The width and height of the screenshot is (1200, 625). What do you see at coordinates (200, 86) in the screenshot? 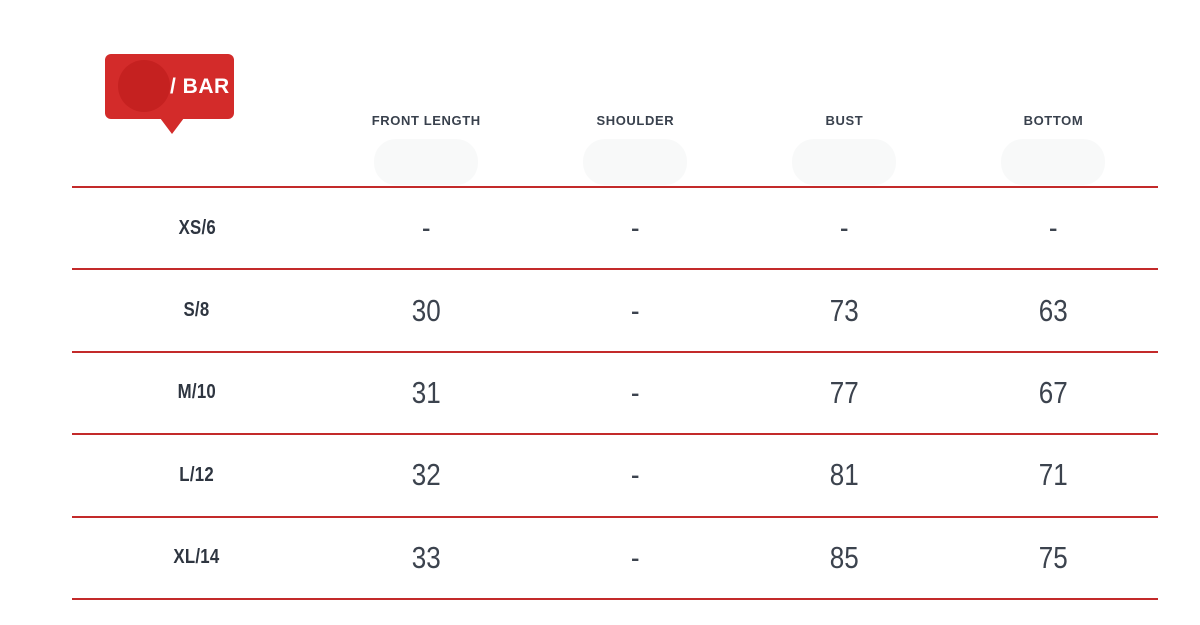
I see `unit-badge-label: / BAR` at bounding box center [200, 86].